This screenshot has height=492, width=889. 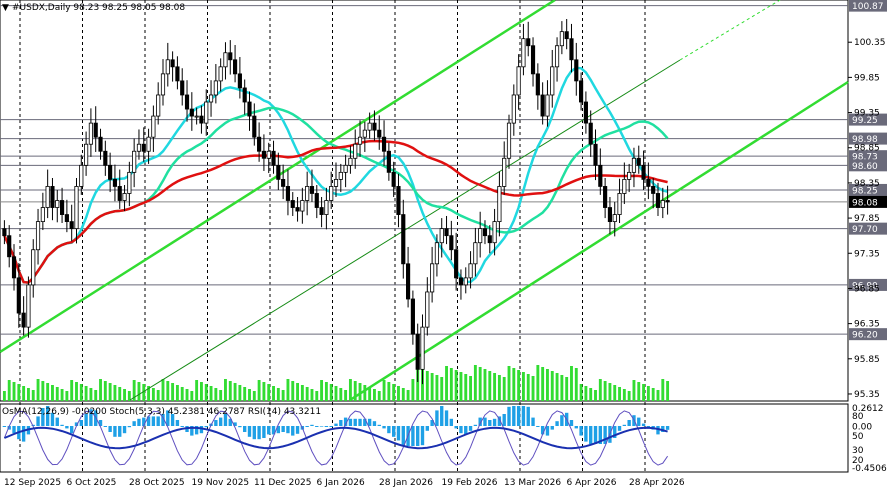 What do you see at coordinates (865, 230) in the screenshot?
I see `level-label: 97.70` at bounding box center [865, 230].